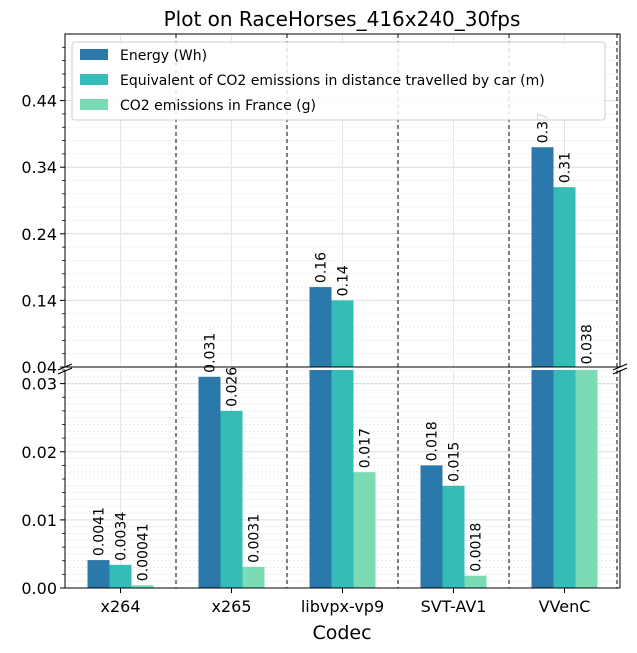 This screenshot has width=637, height=653. I want to click on y-tick-label: 0.03, so click(39, 384).